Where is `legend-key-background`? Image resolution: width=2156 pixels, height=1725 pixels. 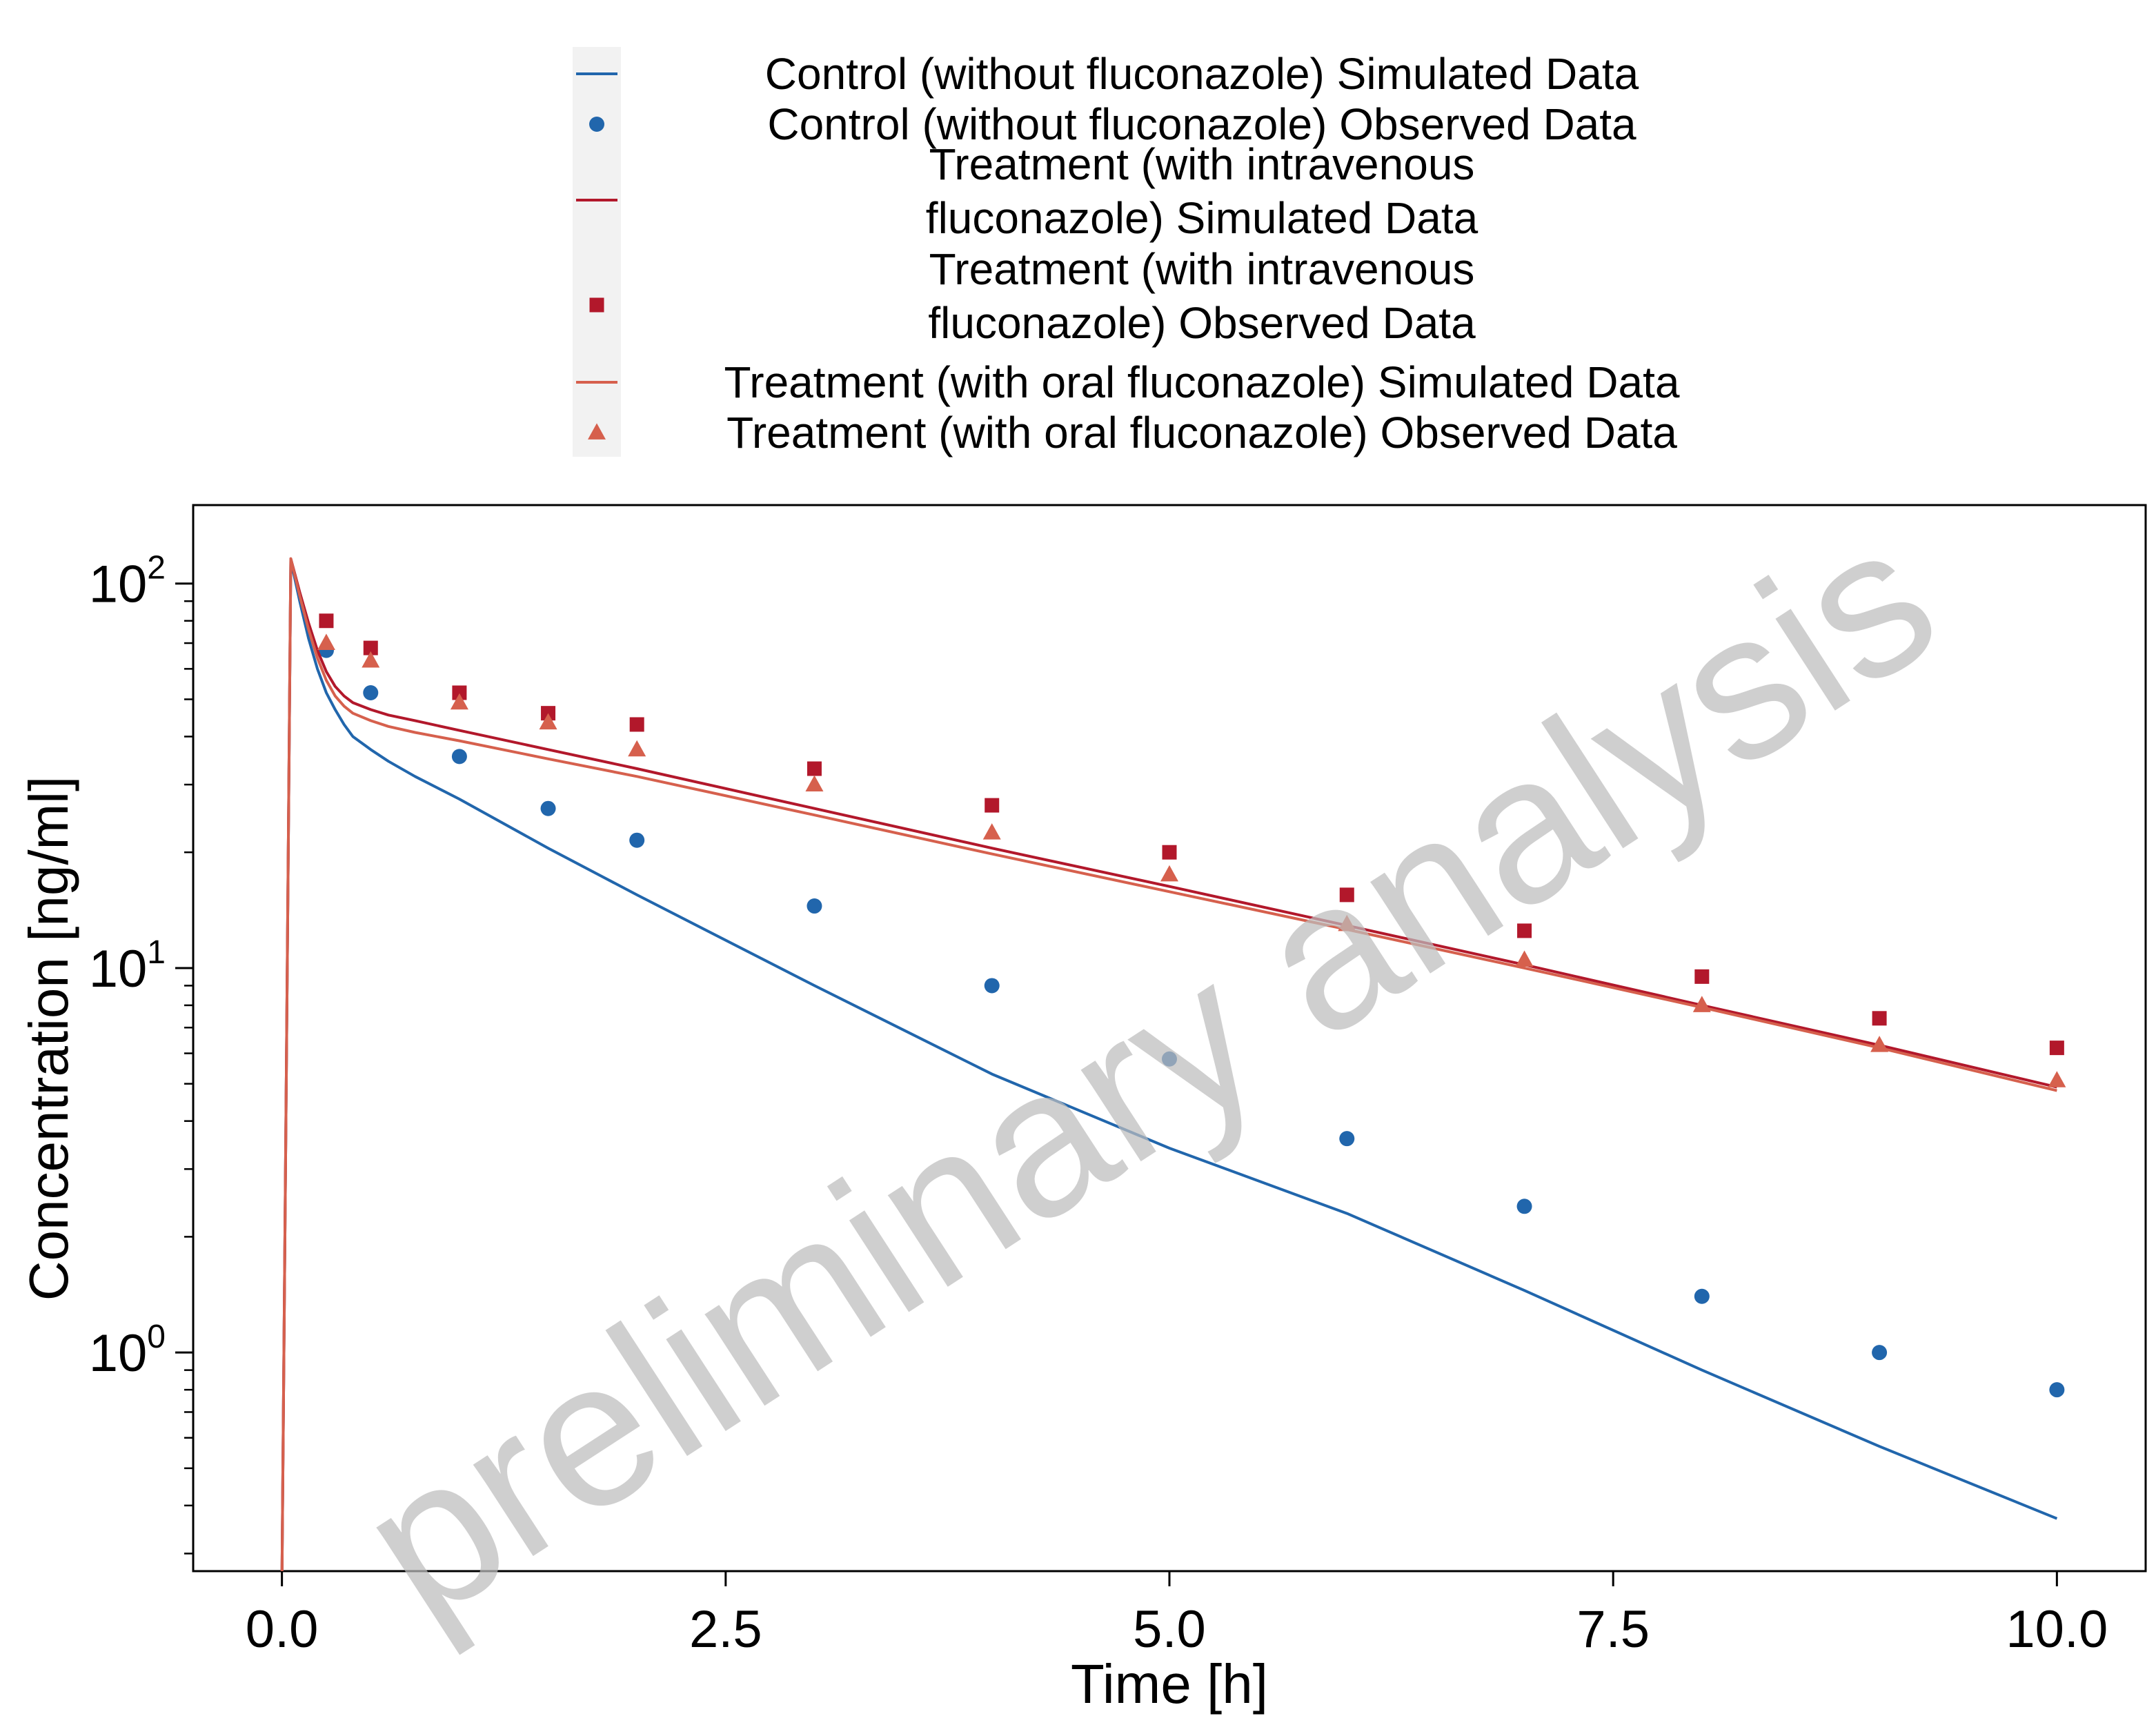
legend-key-background is located at coordinates (597, 252).